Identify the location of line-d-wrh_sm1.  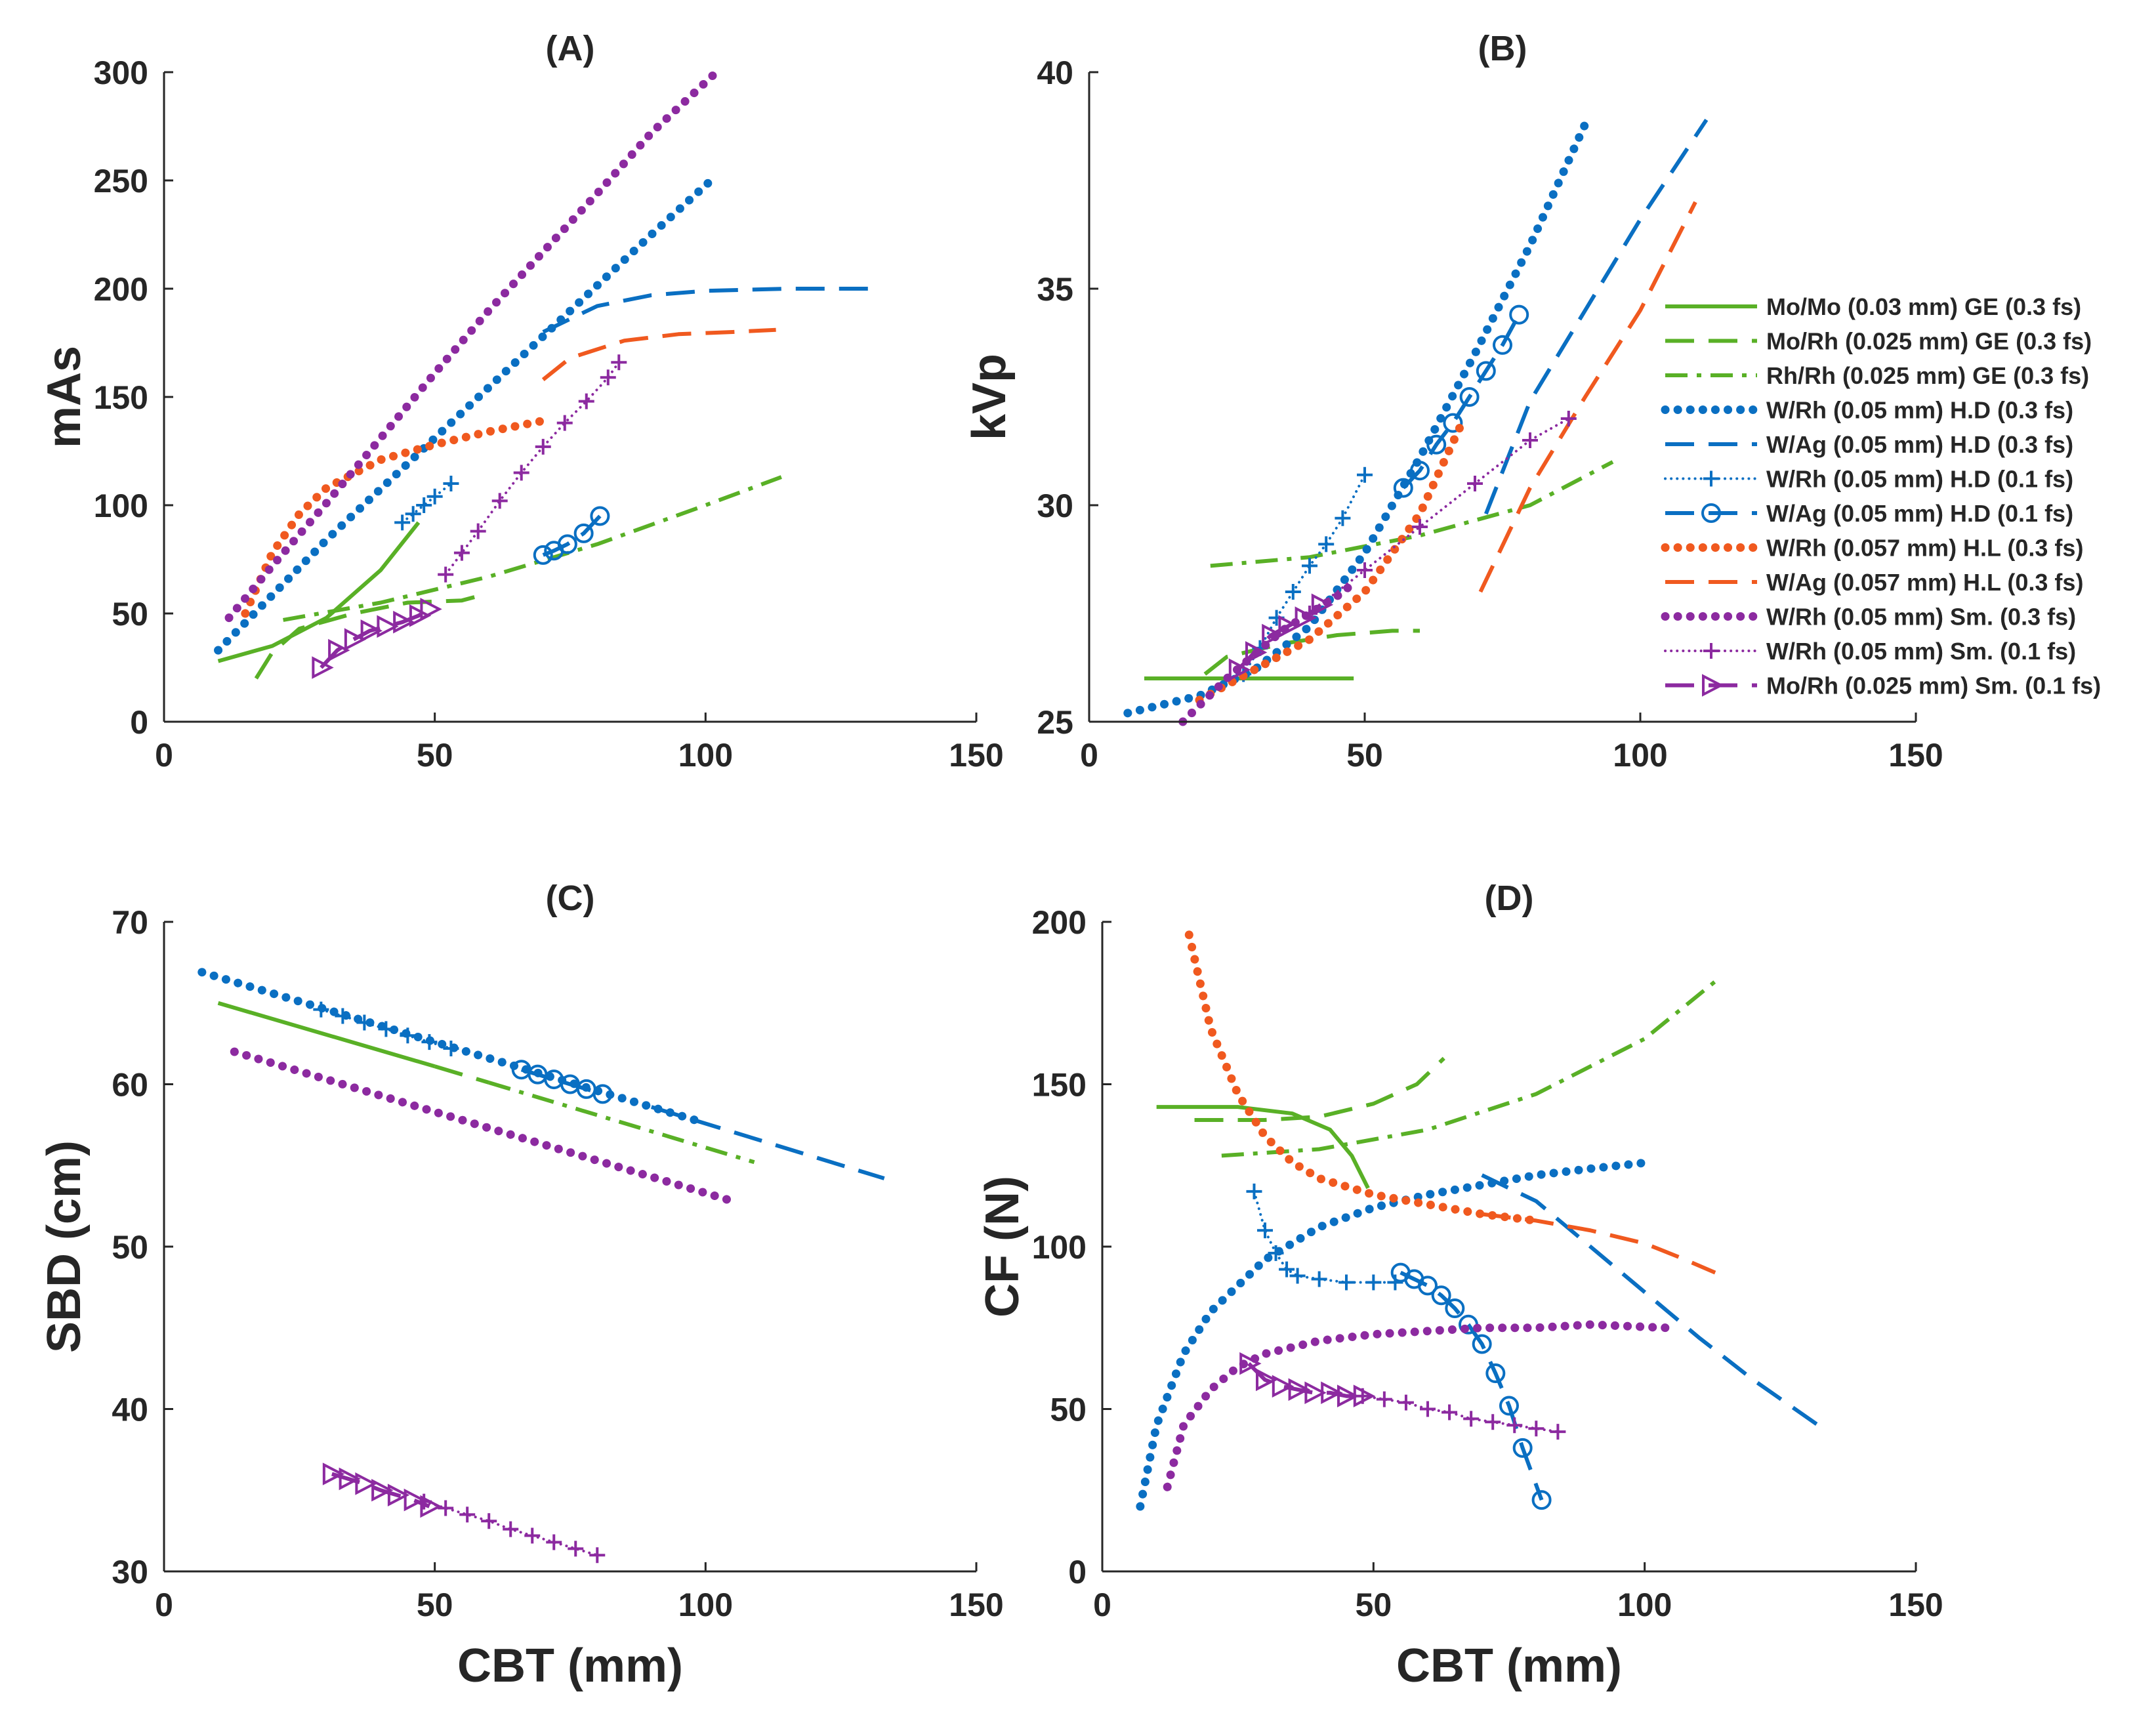
(1461, 1414).